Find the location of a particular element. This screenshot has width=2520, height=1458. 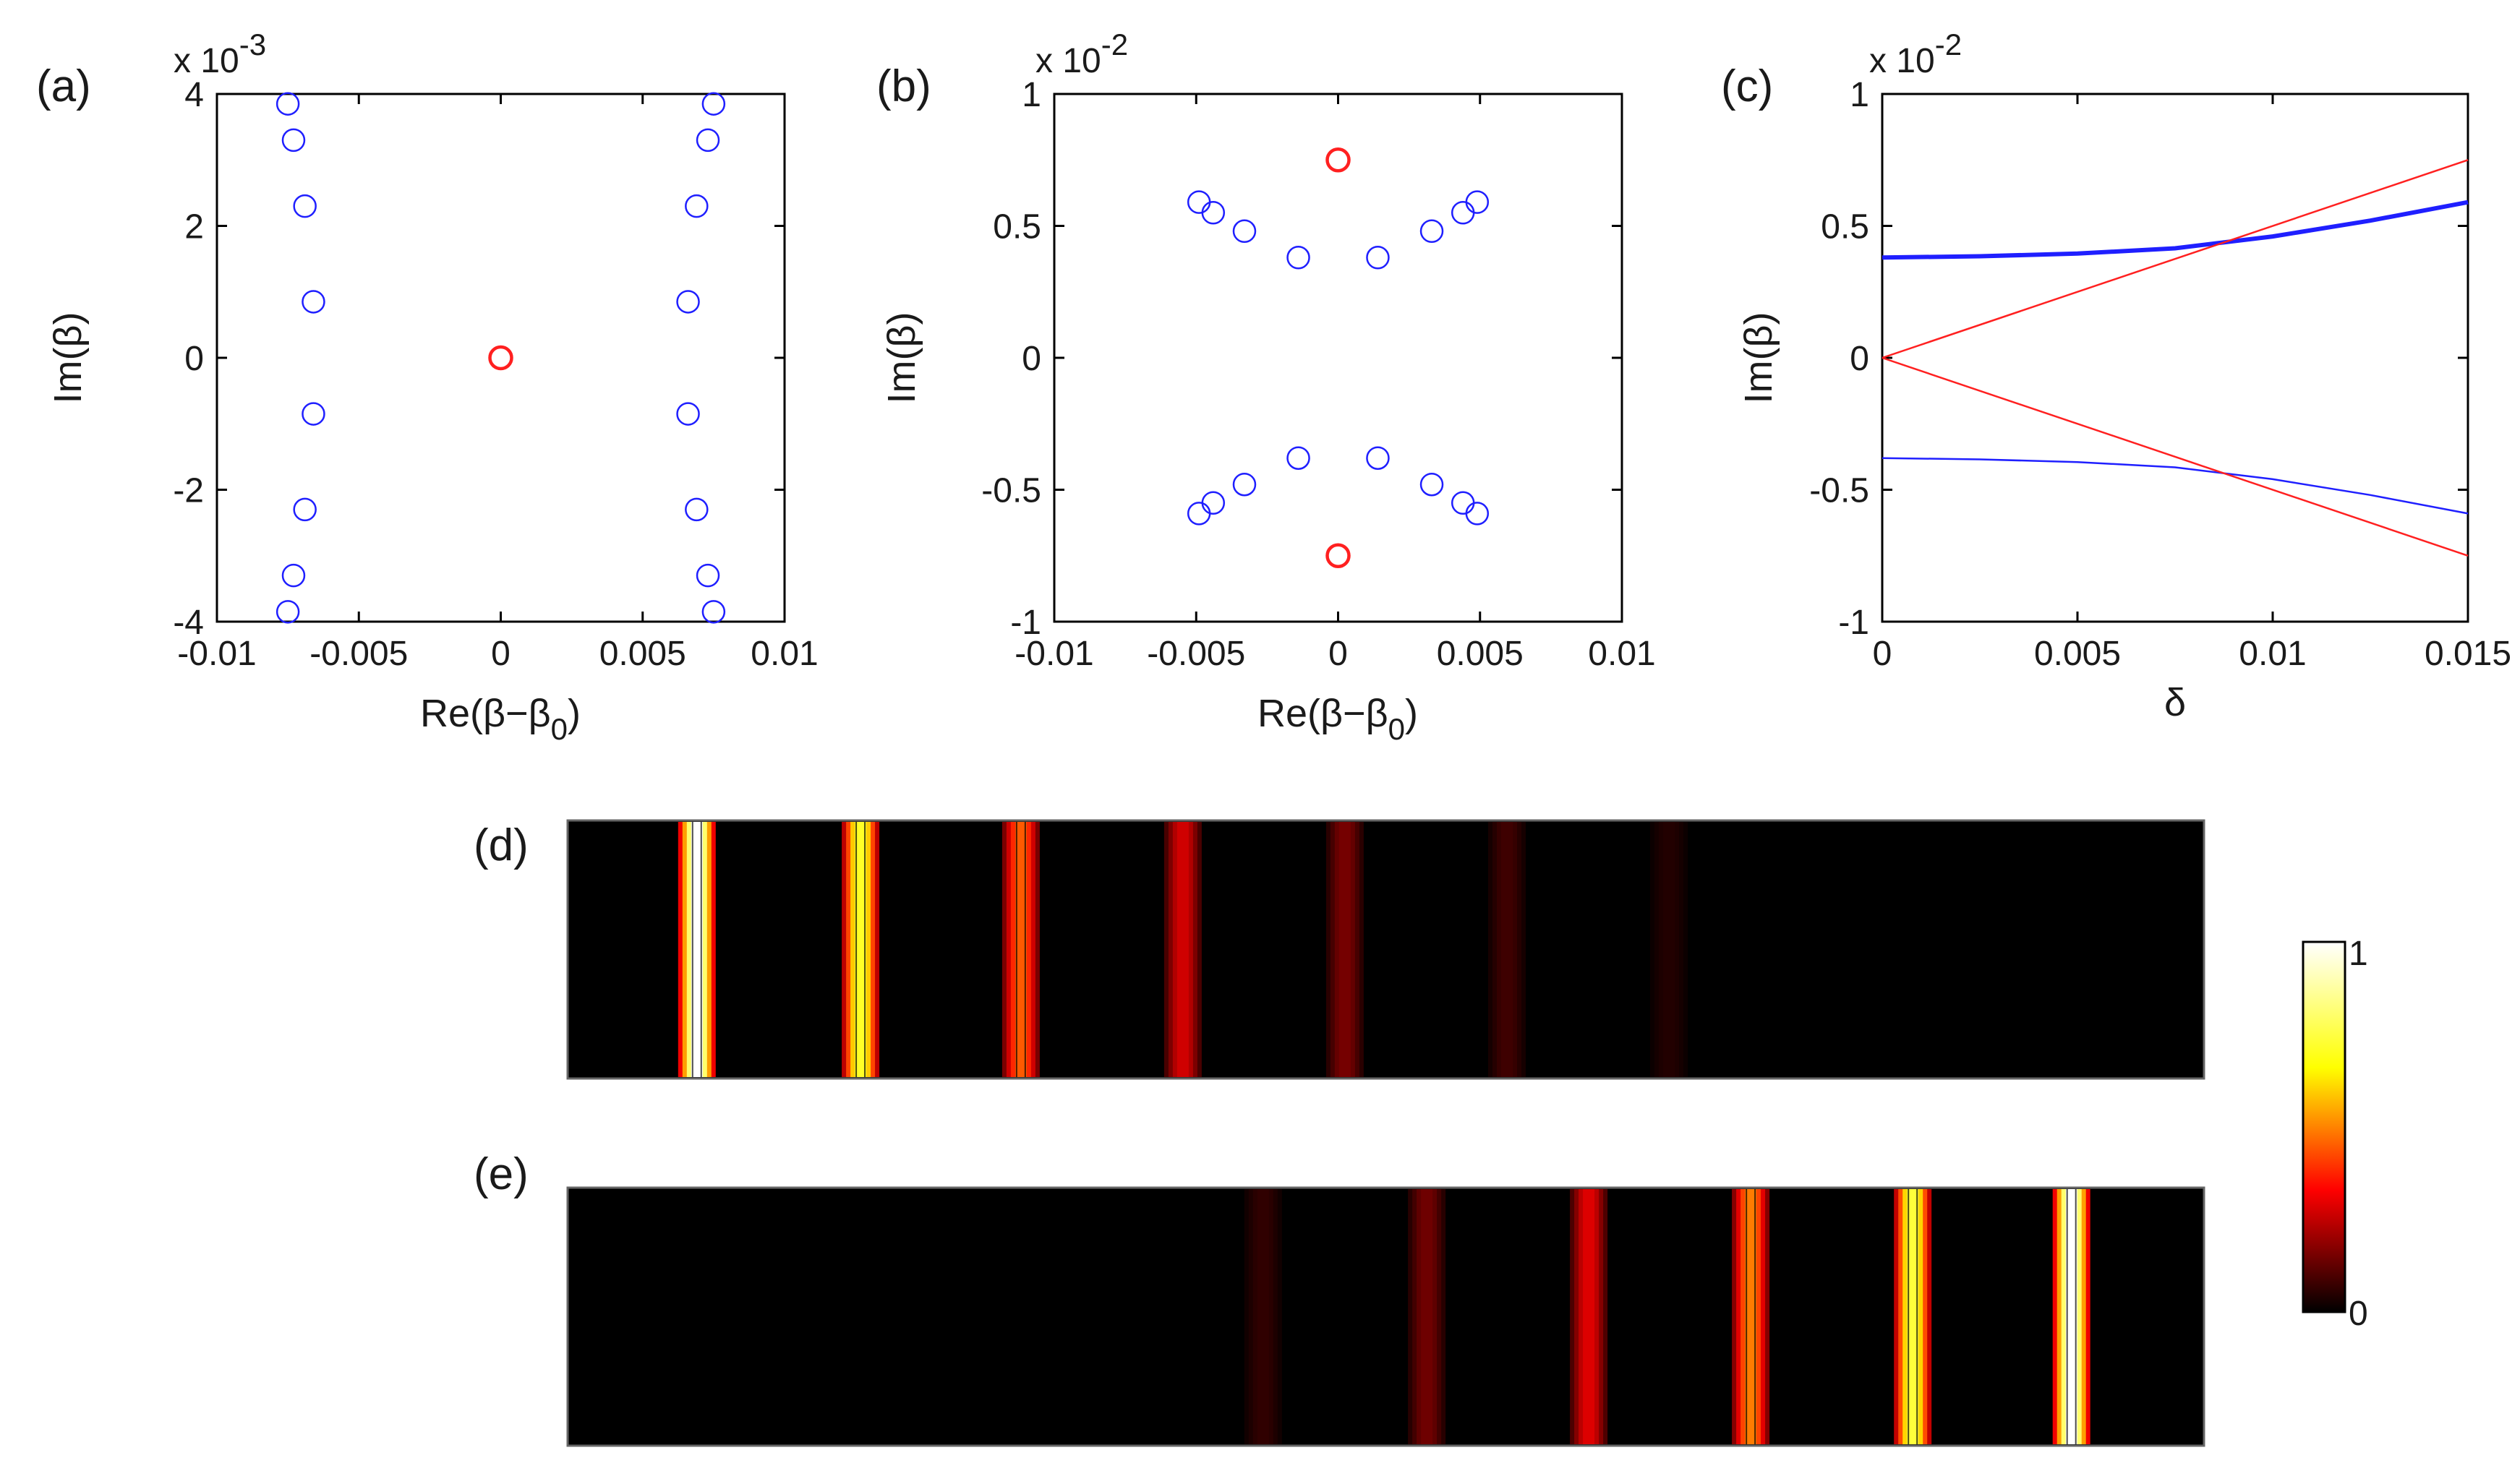

x-ticks-c: 0 0.005 0.01 0.015 is located at coordinates (2192, 383).